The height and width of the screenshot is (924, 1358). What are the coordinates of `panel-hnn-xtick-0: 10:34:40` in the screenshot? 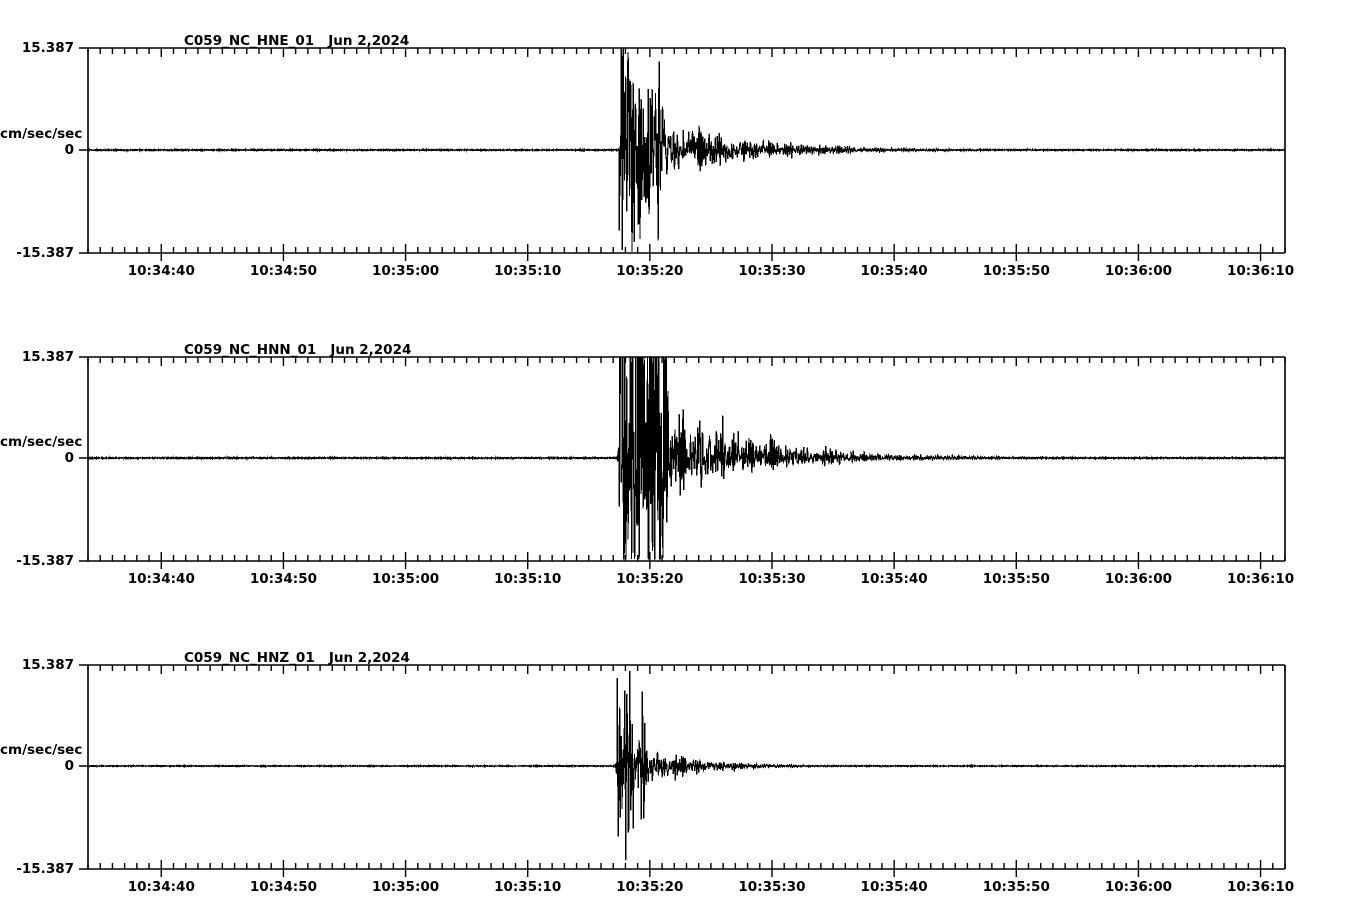 It's located at (161, 579).